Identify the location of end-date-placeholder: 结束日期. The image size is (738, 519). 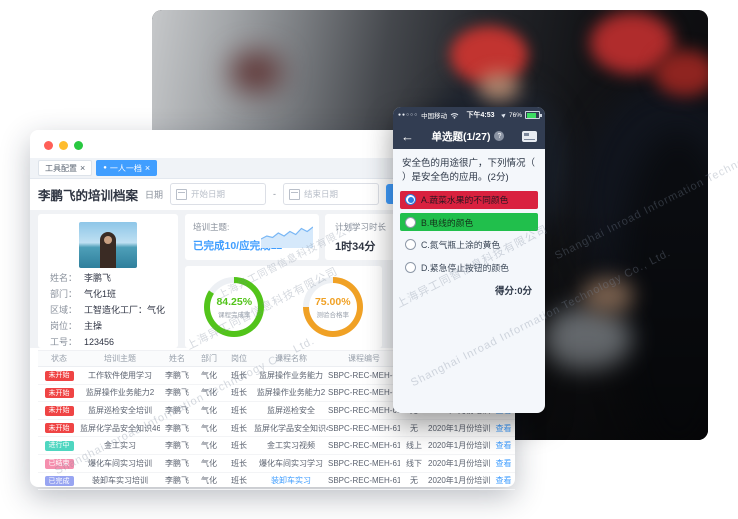
(321, 194).